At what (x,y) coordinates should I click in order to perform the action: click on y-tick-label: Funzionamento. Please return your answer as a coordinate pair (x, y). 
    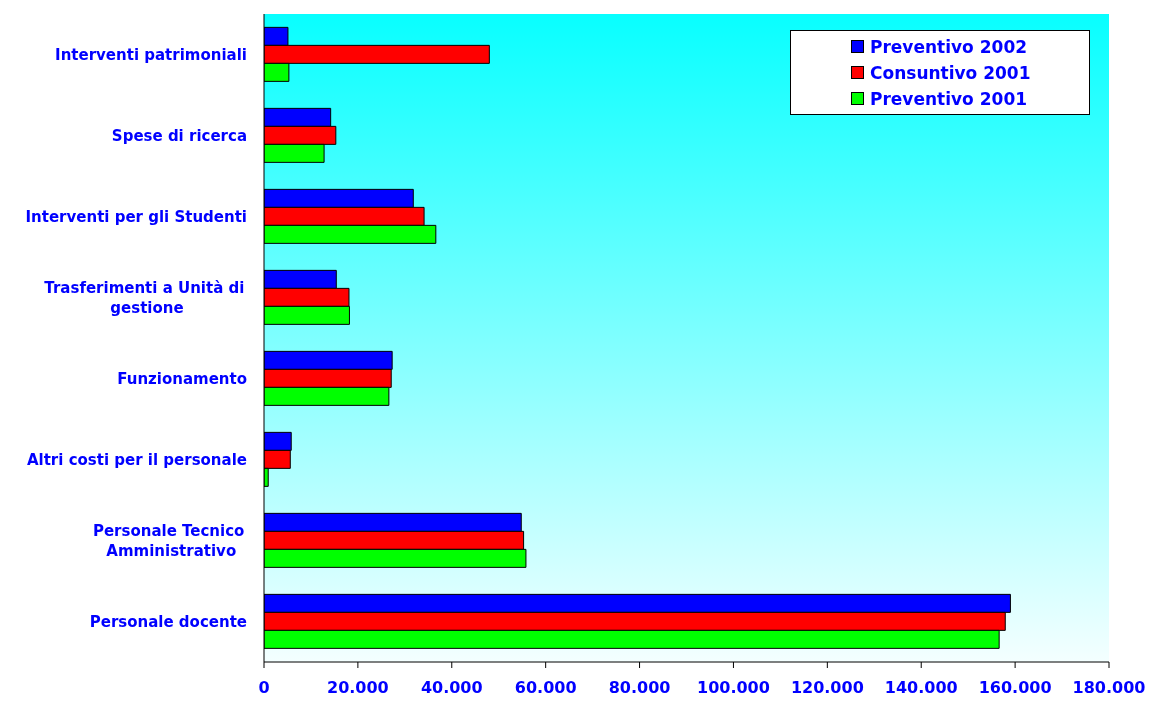
    Looking at the image, I should click on (182, 378).